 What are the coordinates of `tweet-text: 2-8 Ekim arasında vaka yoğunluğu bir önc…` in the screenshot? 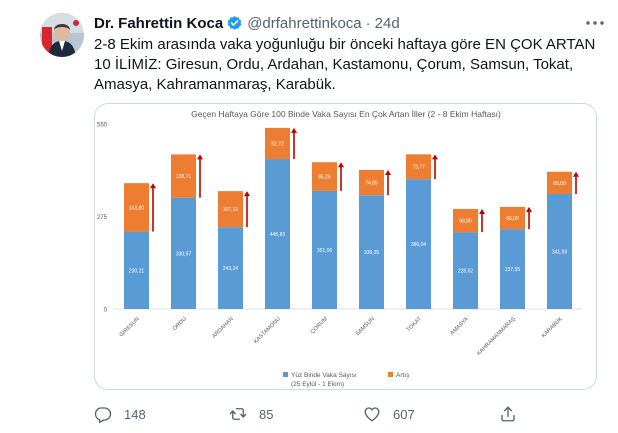 It's located at (349, 65).